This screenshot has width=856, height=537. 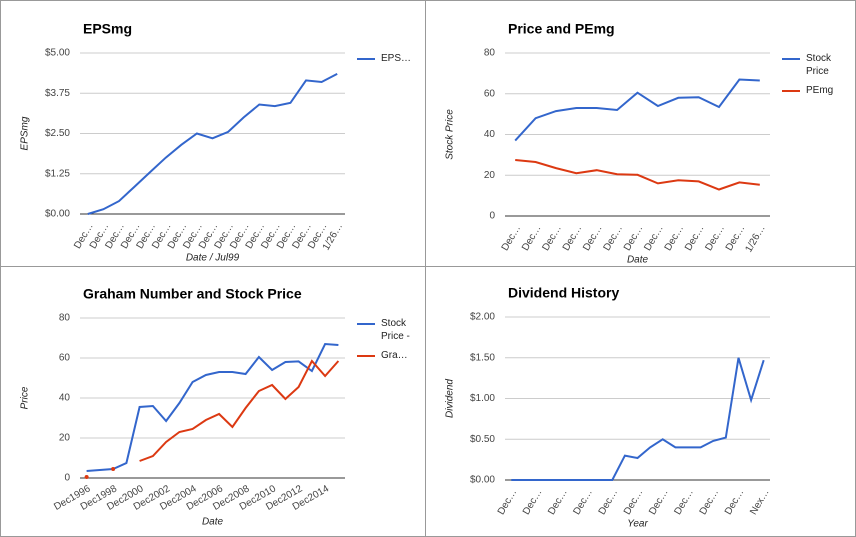 What do you see at coordinates (482, 357) in the screenshot?
I see `y-tick-label: $1.50` at bounding box center [482, 357].